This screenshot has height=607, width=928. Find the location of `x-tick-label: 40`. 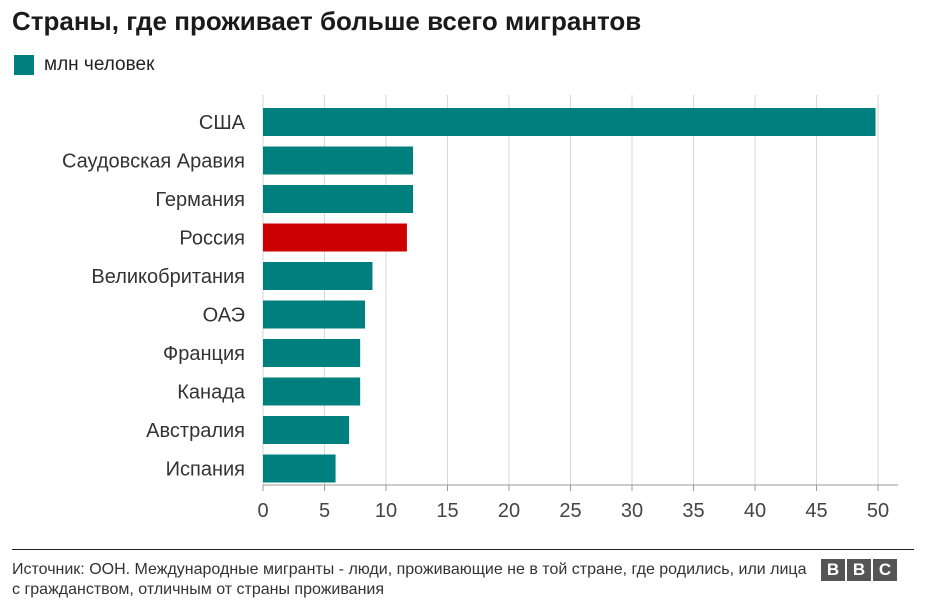

x-tick-label: 40 is located at coordinates (755, 511).